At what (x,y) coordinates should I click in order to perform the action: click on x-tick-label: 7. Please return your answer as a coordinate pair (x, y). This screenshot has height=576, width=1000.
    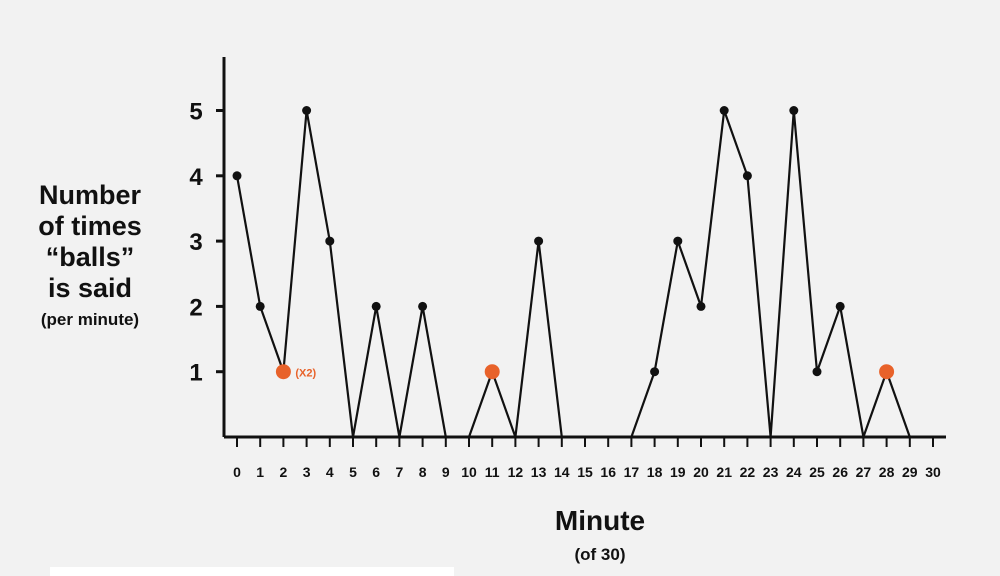
    Looking at the image, I should click on (400, 472).